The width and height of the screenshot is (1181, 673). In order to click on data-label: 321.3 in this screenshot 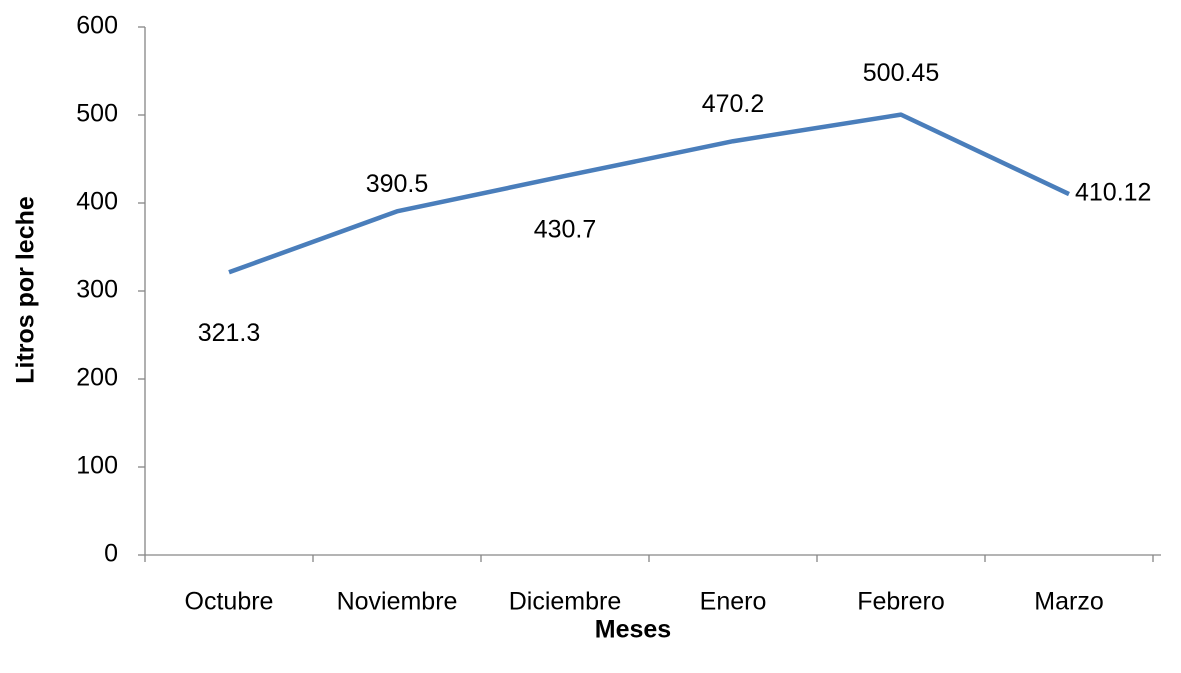, I will do `click(229, 333)`.